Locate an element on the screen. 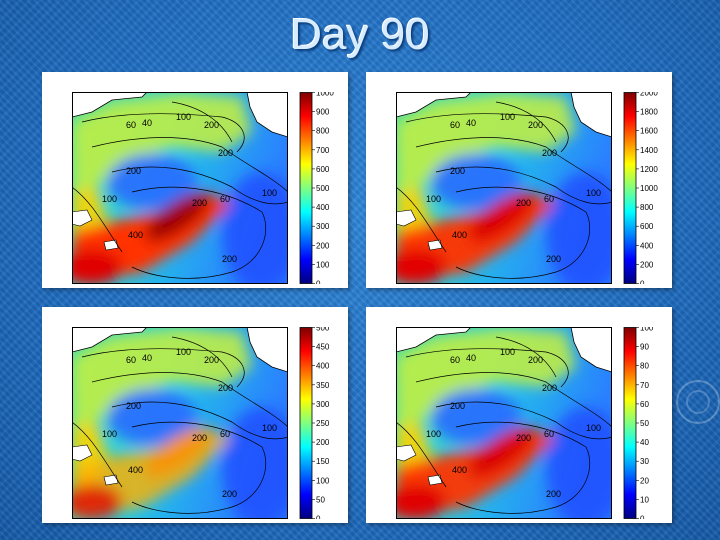 The image size is (720, 540). decorative-ring-inner is located at coordinates (698, 402).